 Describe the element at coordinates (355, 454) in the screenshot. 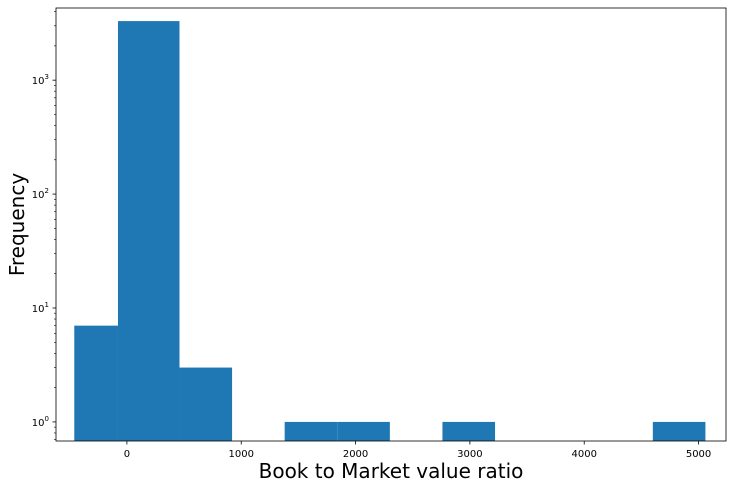

I see `x-tick-label-2: 2000` at that location.